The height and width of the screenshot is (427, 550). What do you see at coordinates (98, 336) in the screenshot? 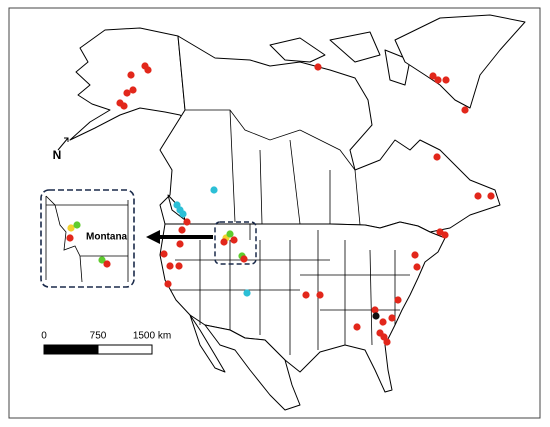
I see `scale-label: 750` at bounding box center [98, 336].